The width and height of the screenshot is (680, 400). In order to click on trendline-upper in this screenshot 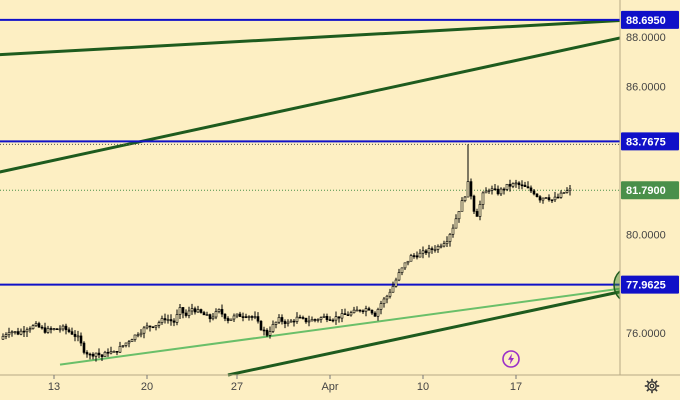, I will do `click(340, 36)`.